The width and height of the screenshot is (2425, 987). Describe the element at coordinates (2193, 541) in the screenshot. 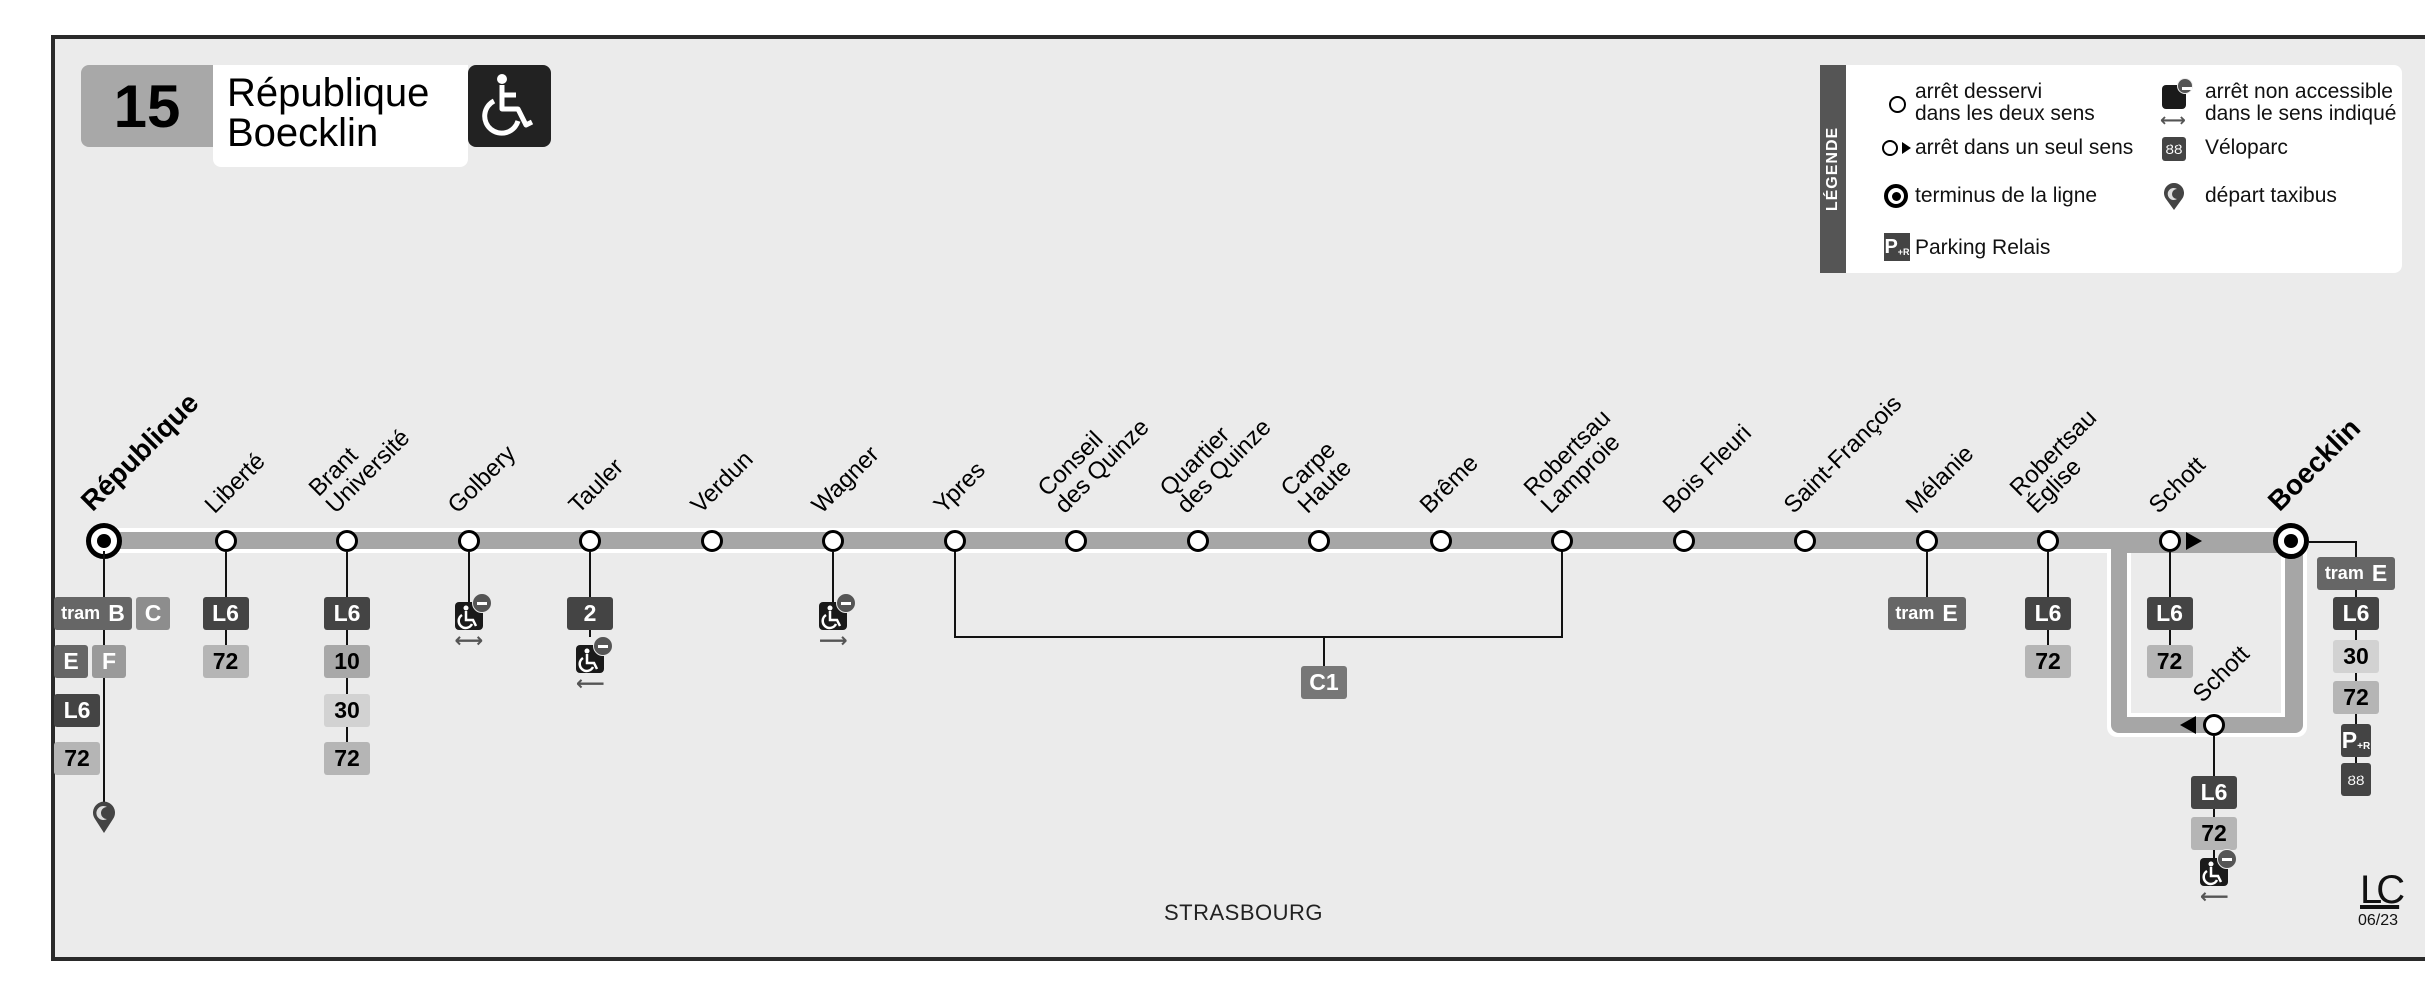

I see `direction-arrow-right-icon` at that location.